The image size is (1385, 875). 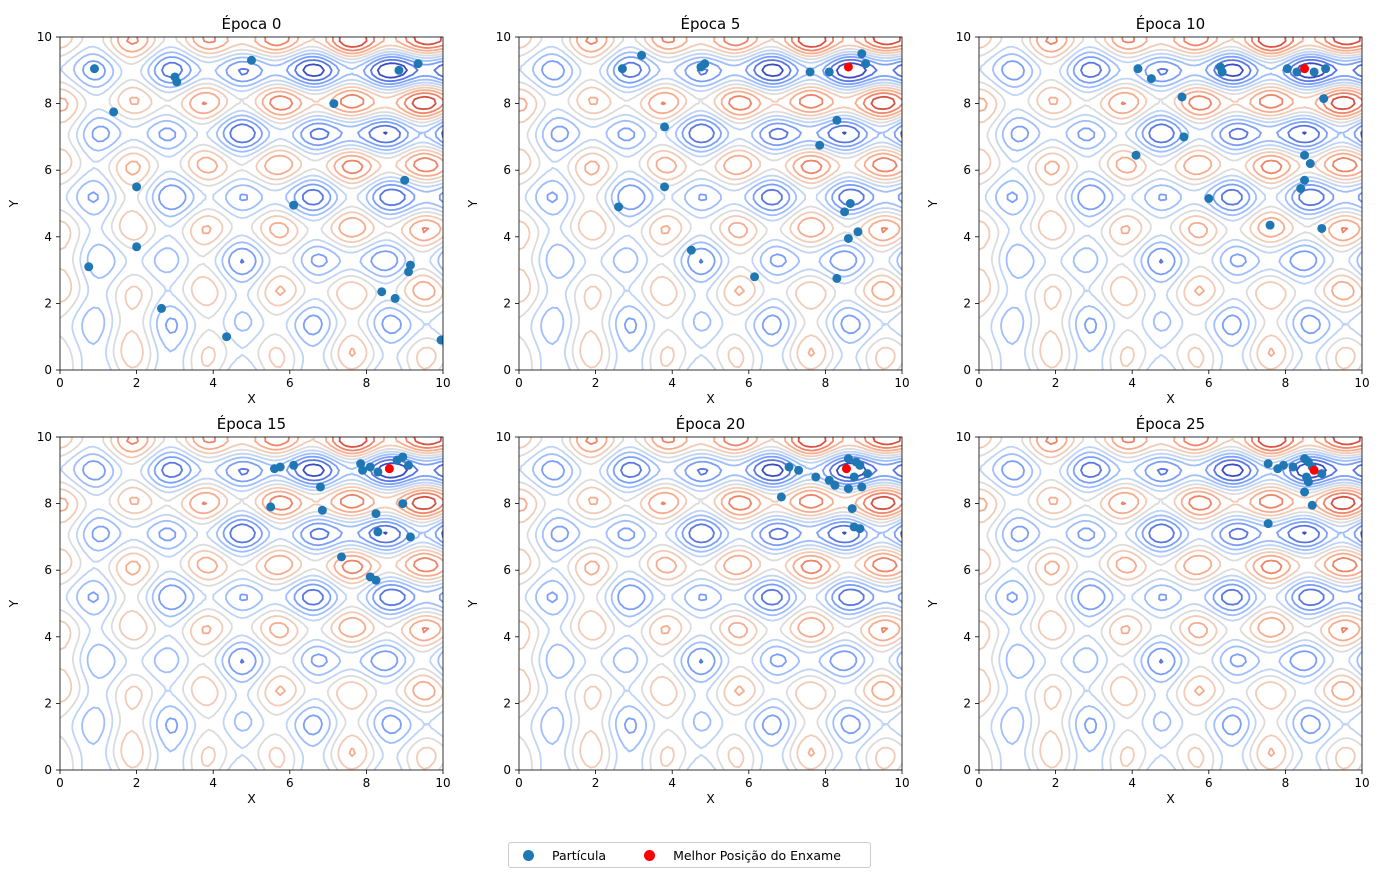 What do you see at coordinates (1170, 423) in the screenshot?
I see `subplot-title: Época 25` at bounding box center [1170, 423].